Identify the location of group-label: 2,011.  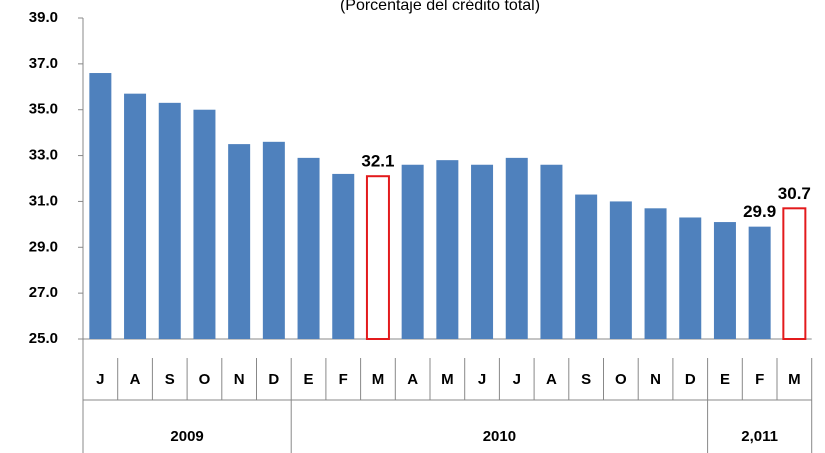
(759, 436).